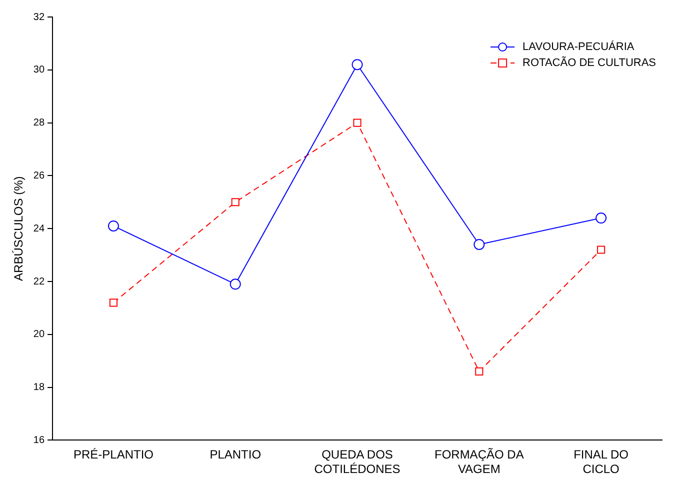 The image size is (680, 488). Describe the element at coordinates (578, 47) in the screenshot. I see `legend-label: LAVOURA-PECUÁRIA` at that location.